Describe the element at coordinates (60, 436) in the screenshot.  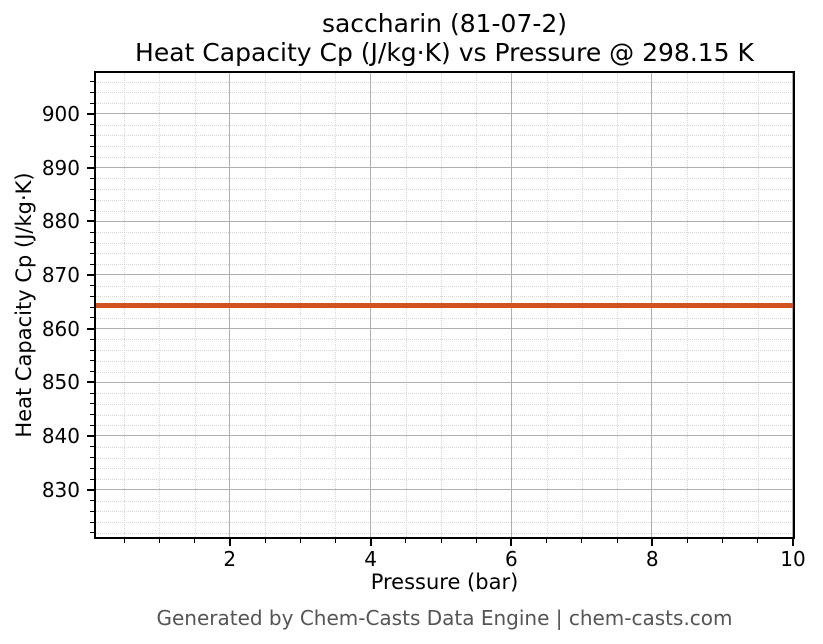
I see `y-tick-label: 840` at that location.